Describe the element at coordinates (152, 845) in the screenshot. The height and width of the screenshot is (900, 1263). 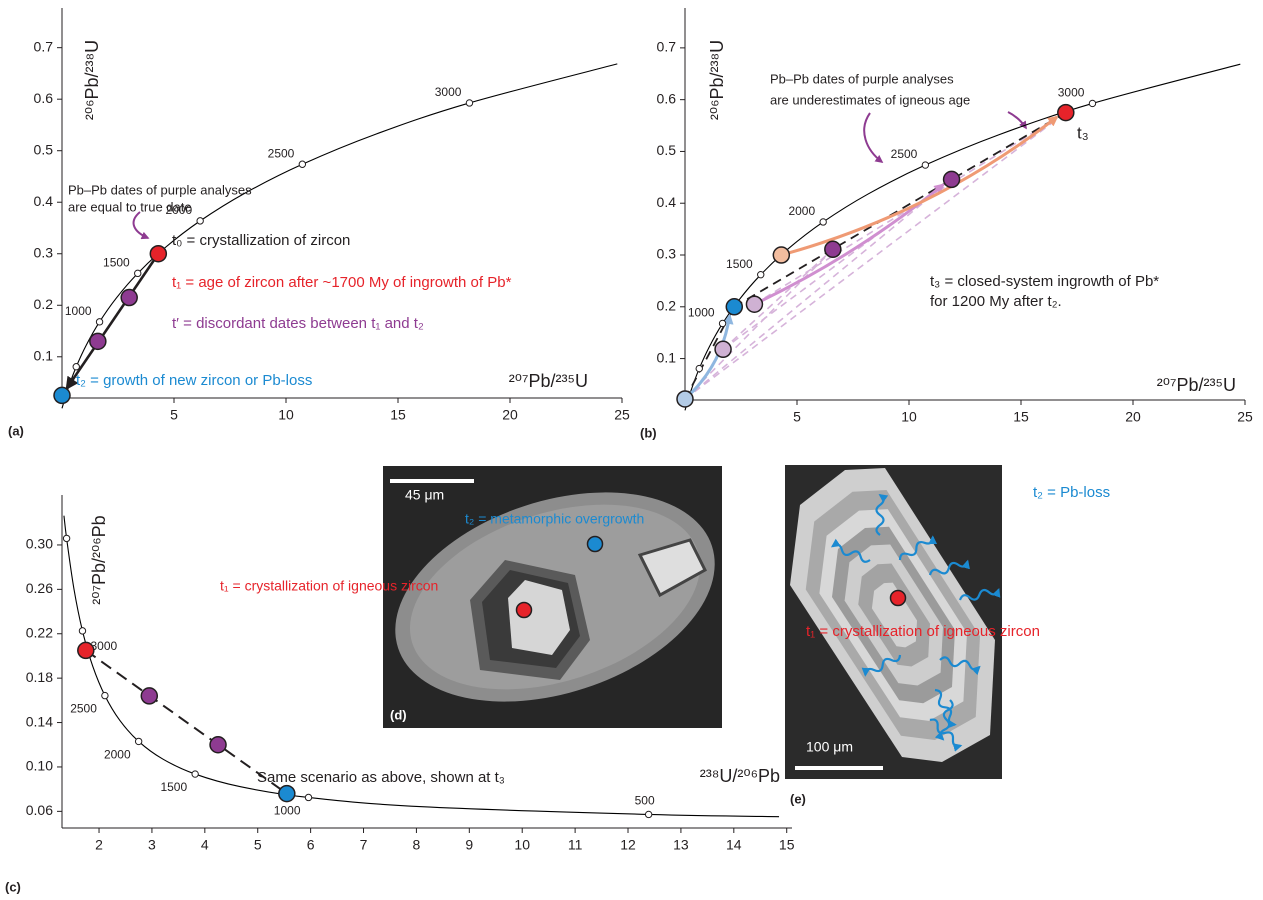
I see `x-tick-label: 3` at that location.